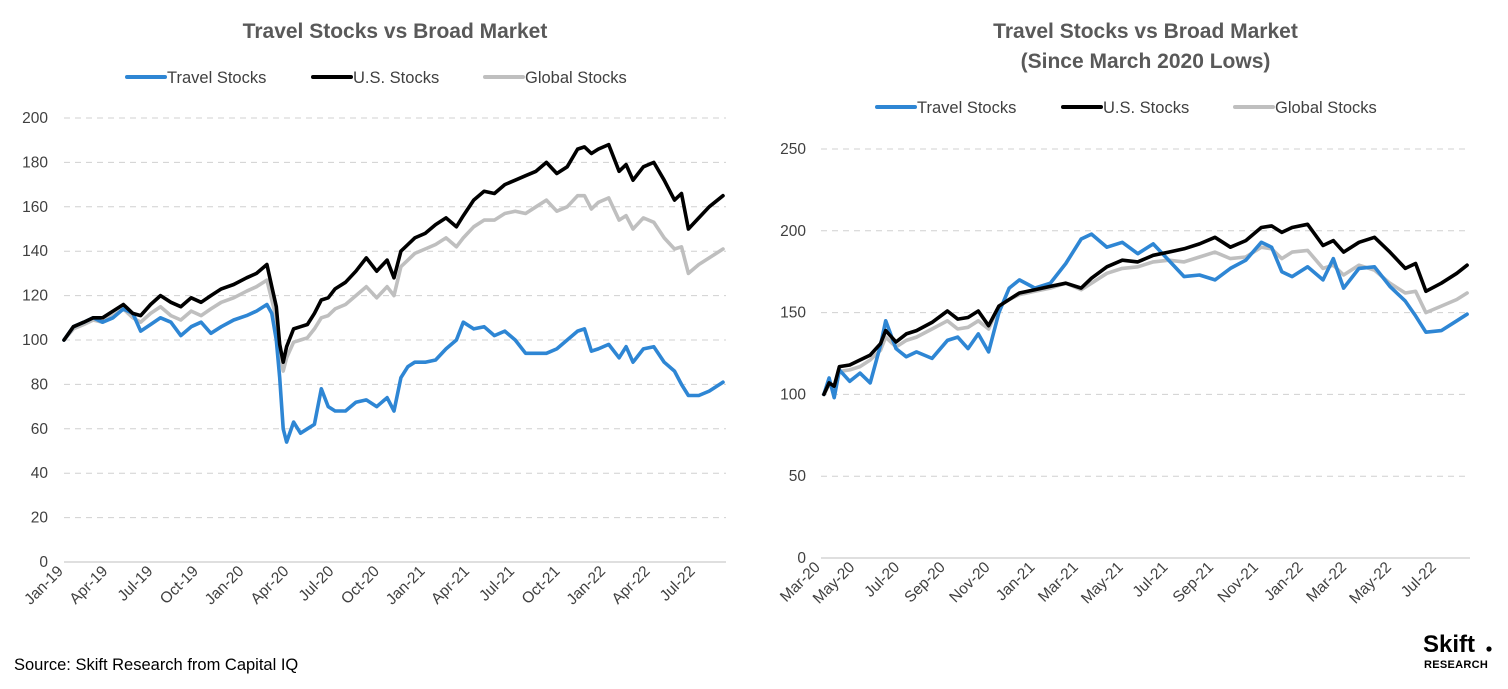 The image size is (1508, 689). I want to click on x-tick-label: Nov-21, so click(1238, 582).